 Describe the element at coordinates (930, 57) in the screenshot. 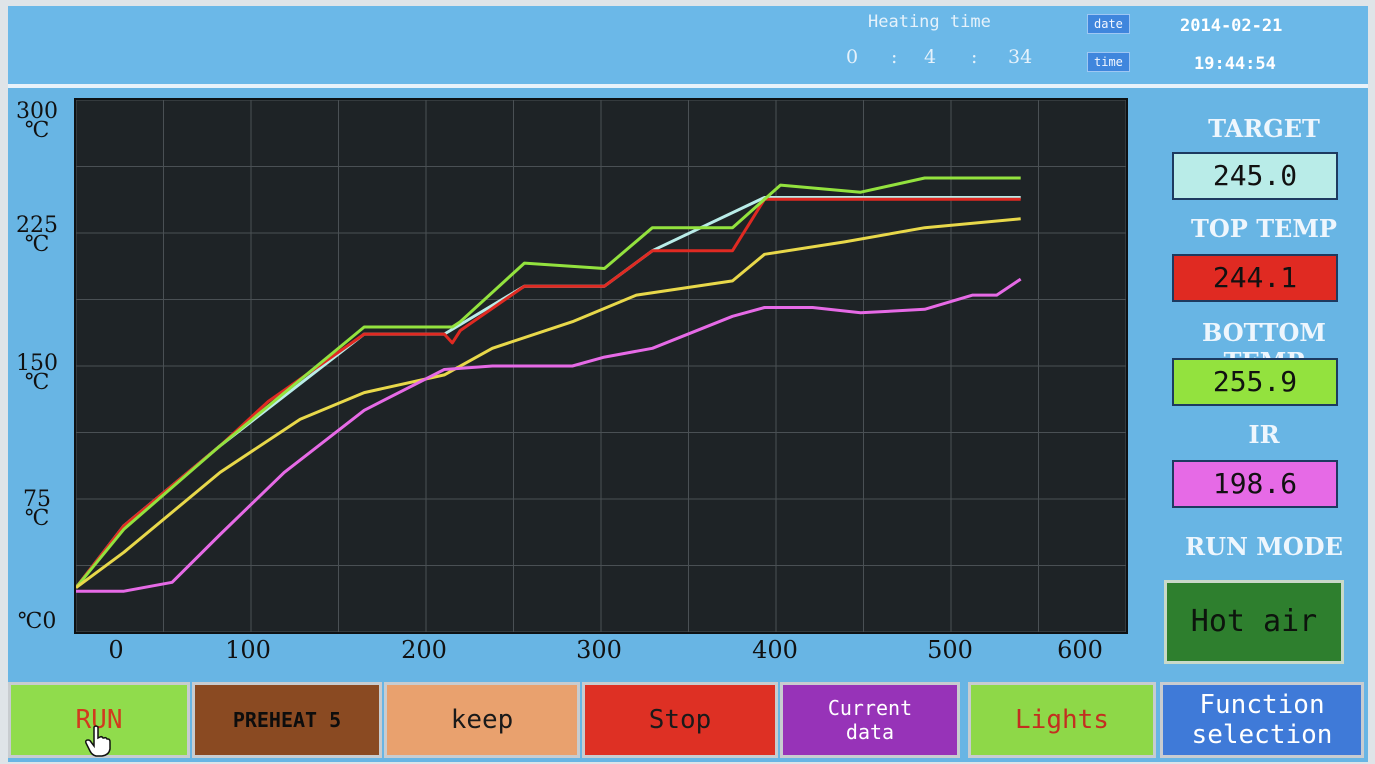

I see `heating-time-minutes: 4` at that location.